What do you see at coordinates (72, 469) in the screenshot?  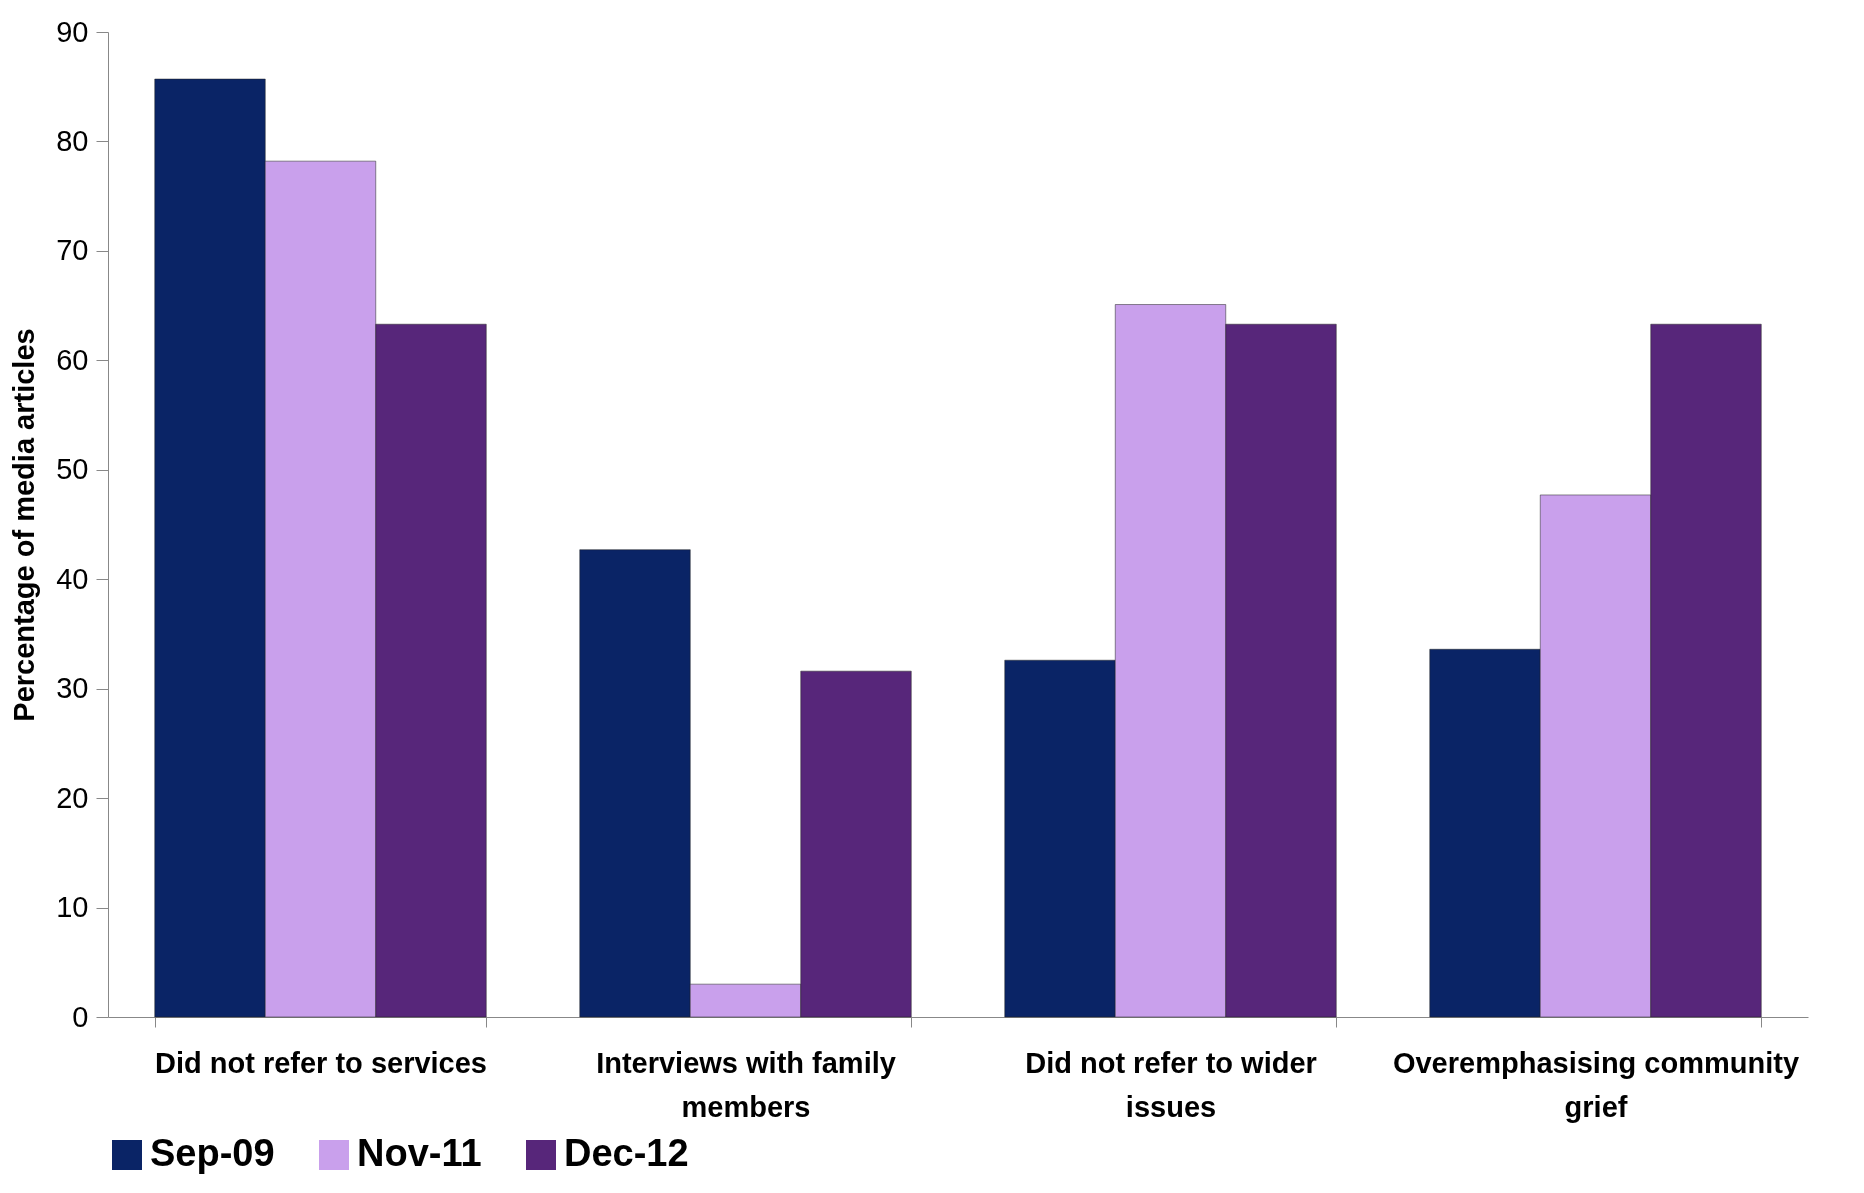 I see `y-tick-label: 50` at bounding box center [72, 469].